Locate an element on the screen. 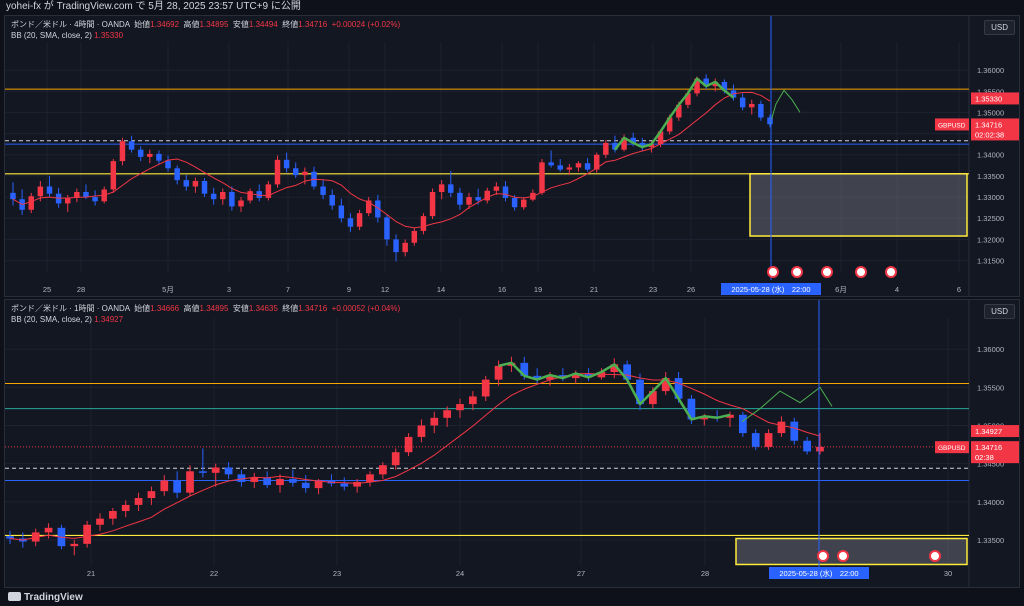  target-zone is located at coordinates (858, 205).